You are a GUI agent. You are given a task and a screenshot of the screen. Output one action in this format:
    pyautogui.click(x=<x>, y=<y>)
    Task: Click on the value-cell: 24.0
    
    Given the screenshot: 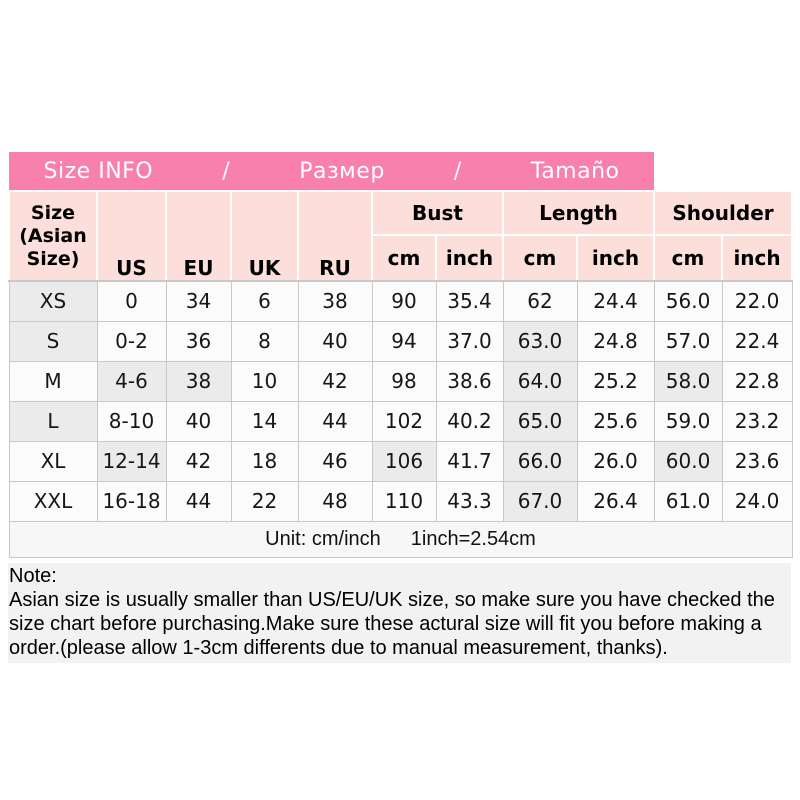 What is the action you would take?
    pyautogui.click(x=757, y=501)
    